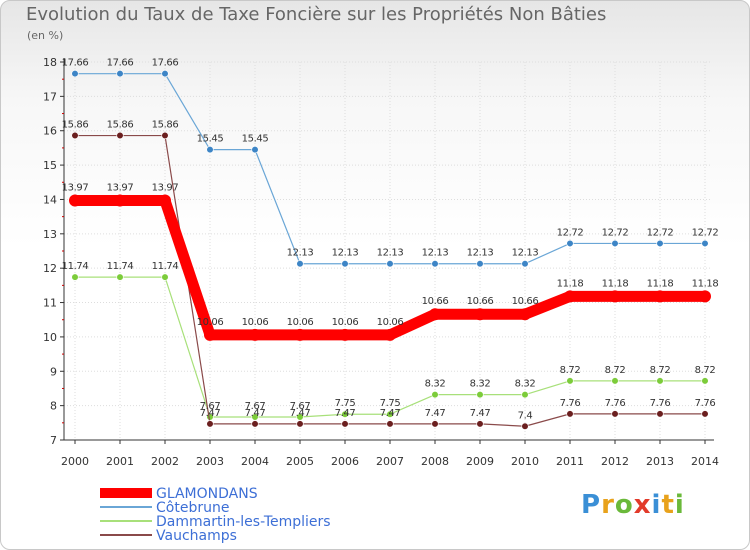 This screenshot has width=750, height=550. Describe the element at coordinates (705, 461) in the screenshot. I see `x-tick-label: 2014` at that location.